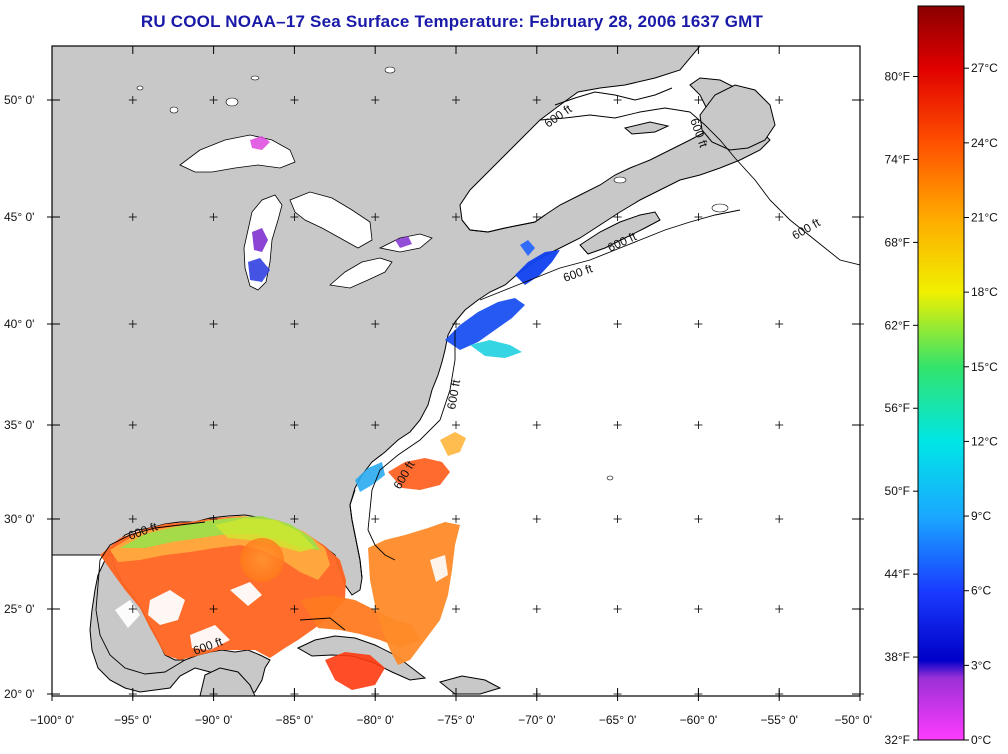  Describe the element at coordinates (984, 143) in the screenshot. I see `colorbar-label-c: 24°C` at that location.